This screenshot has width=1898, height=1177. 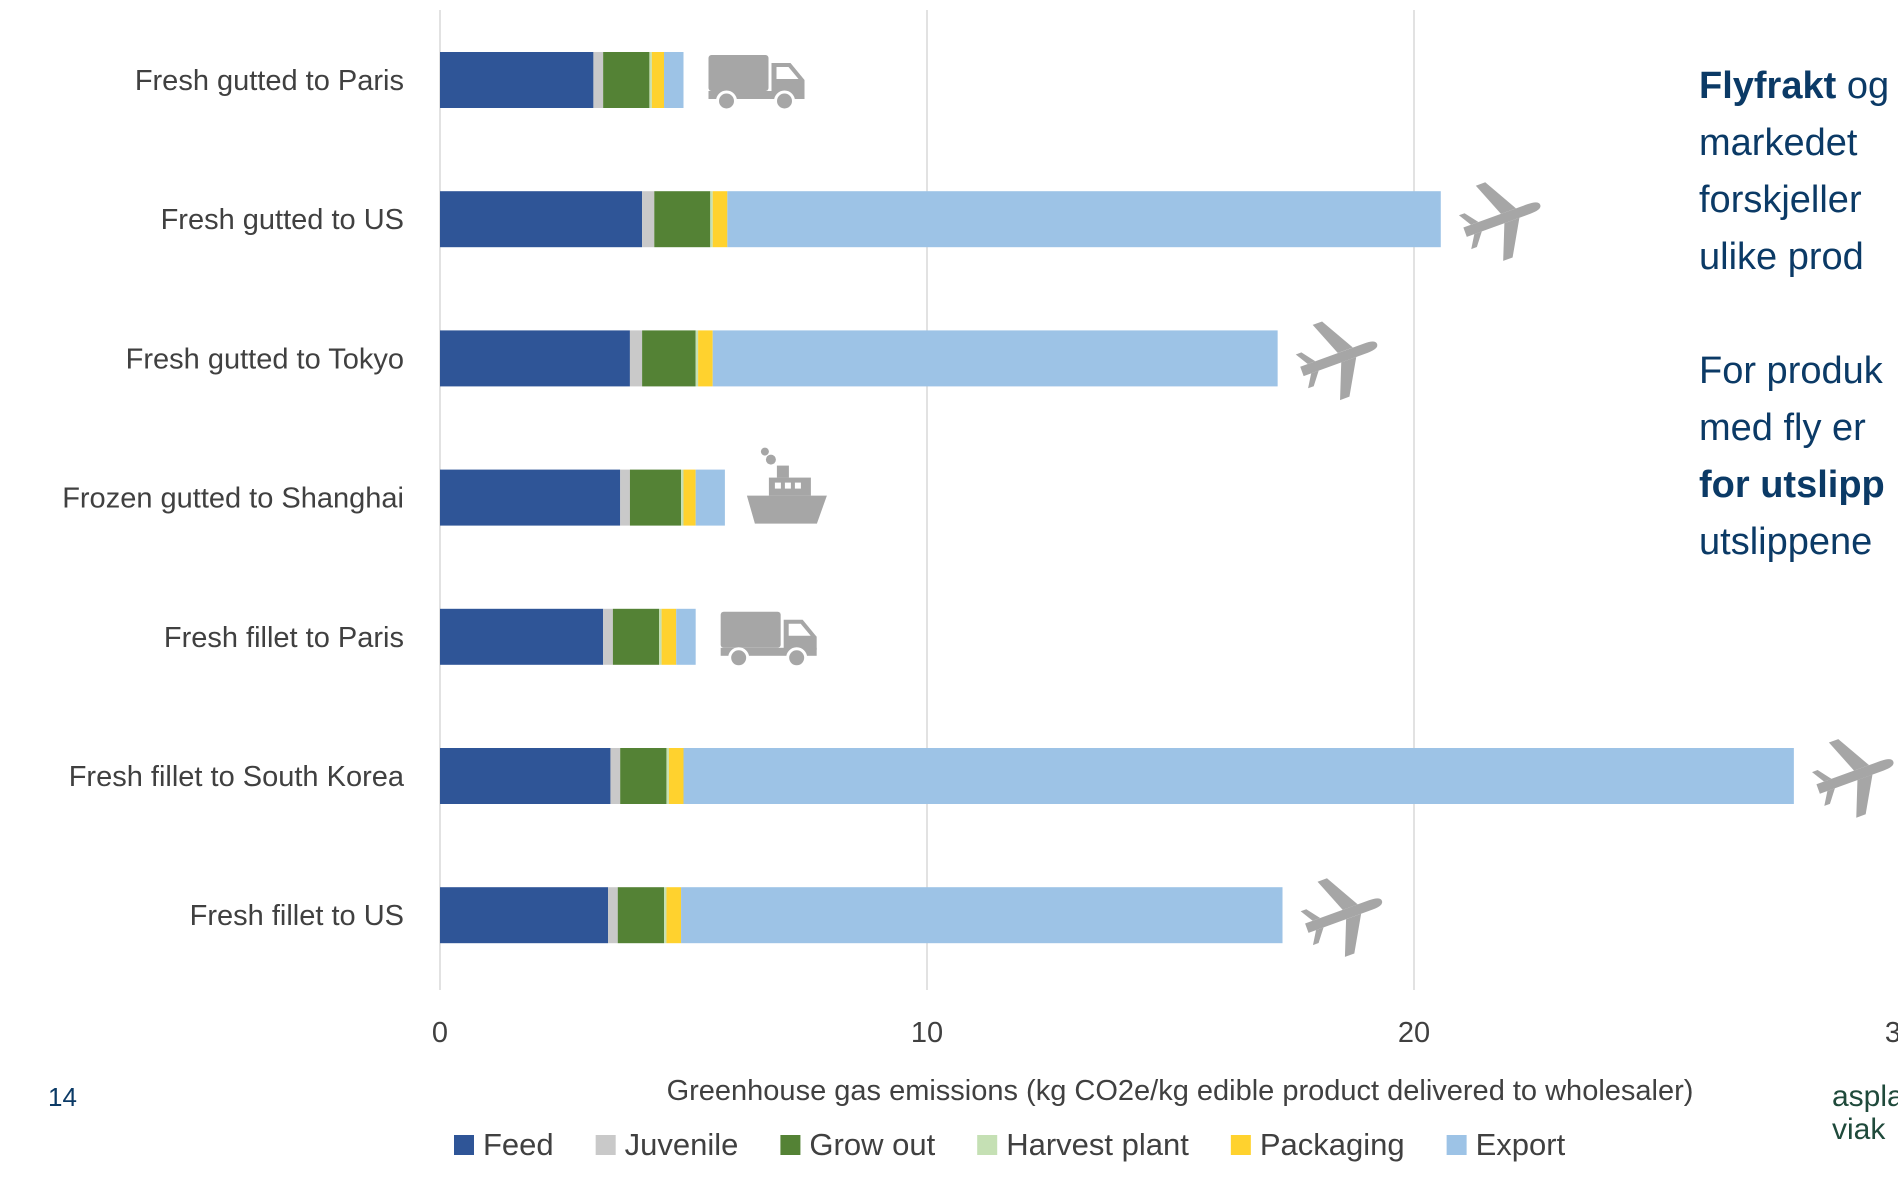 I want to click on legend-item: Packaging, so click(x=1317, y=1144).